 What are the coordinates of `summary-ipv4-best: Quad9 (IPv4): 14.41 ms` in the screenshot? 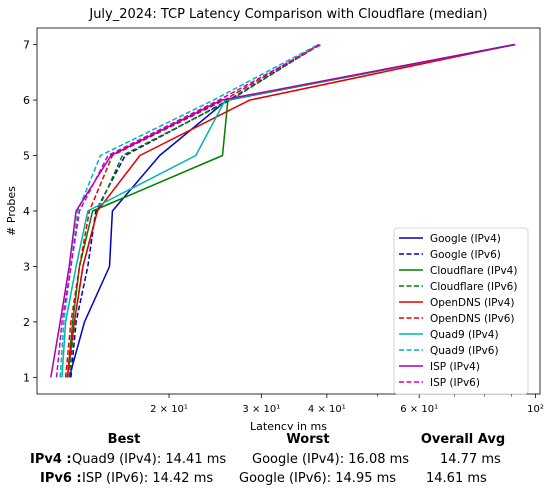 It's located at (149, 459).